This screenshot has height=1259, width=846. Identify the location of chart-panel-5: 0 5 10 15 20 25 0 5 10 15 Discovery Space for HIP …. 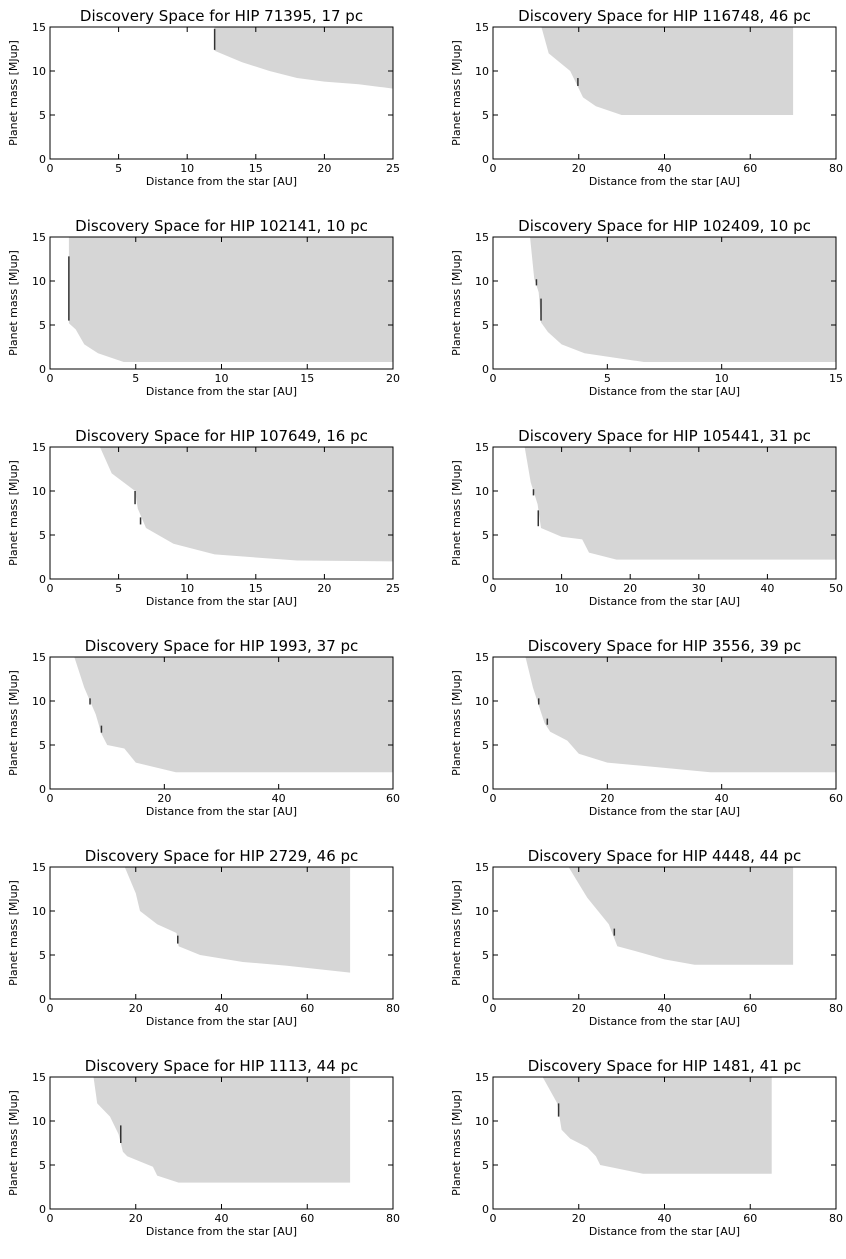
(203, 517).